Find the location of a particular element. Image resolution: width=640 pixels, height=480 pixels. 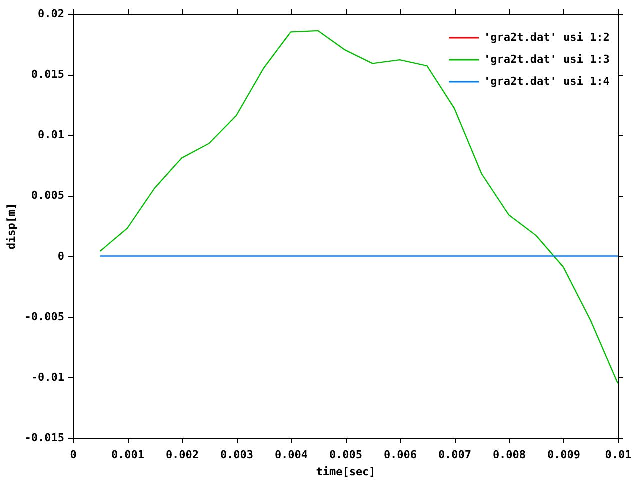

y-tick-label: -0.015 is located at coordinates (44, 438).